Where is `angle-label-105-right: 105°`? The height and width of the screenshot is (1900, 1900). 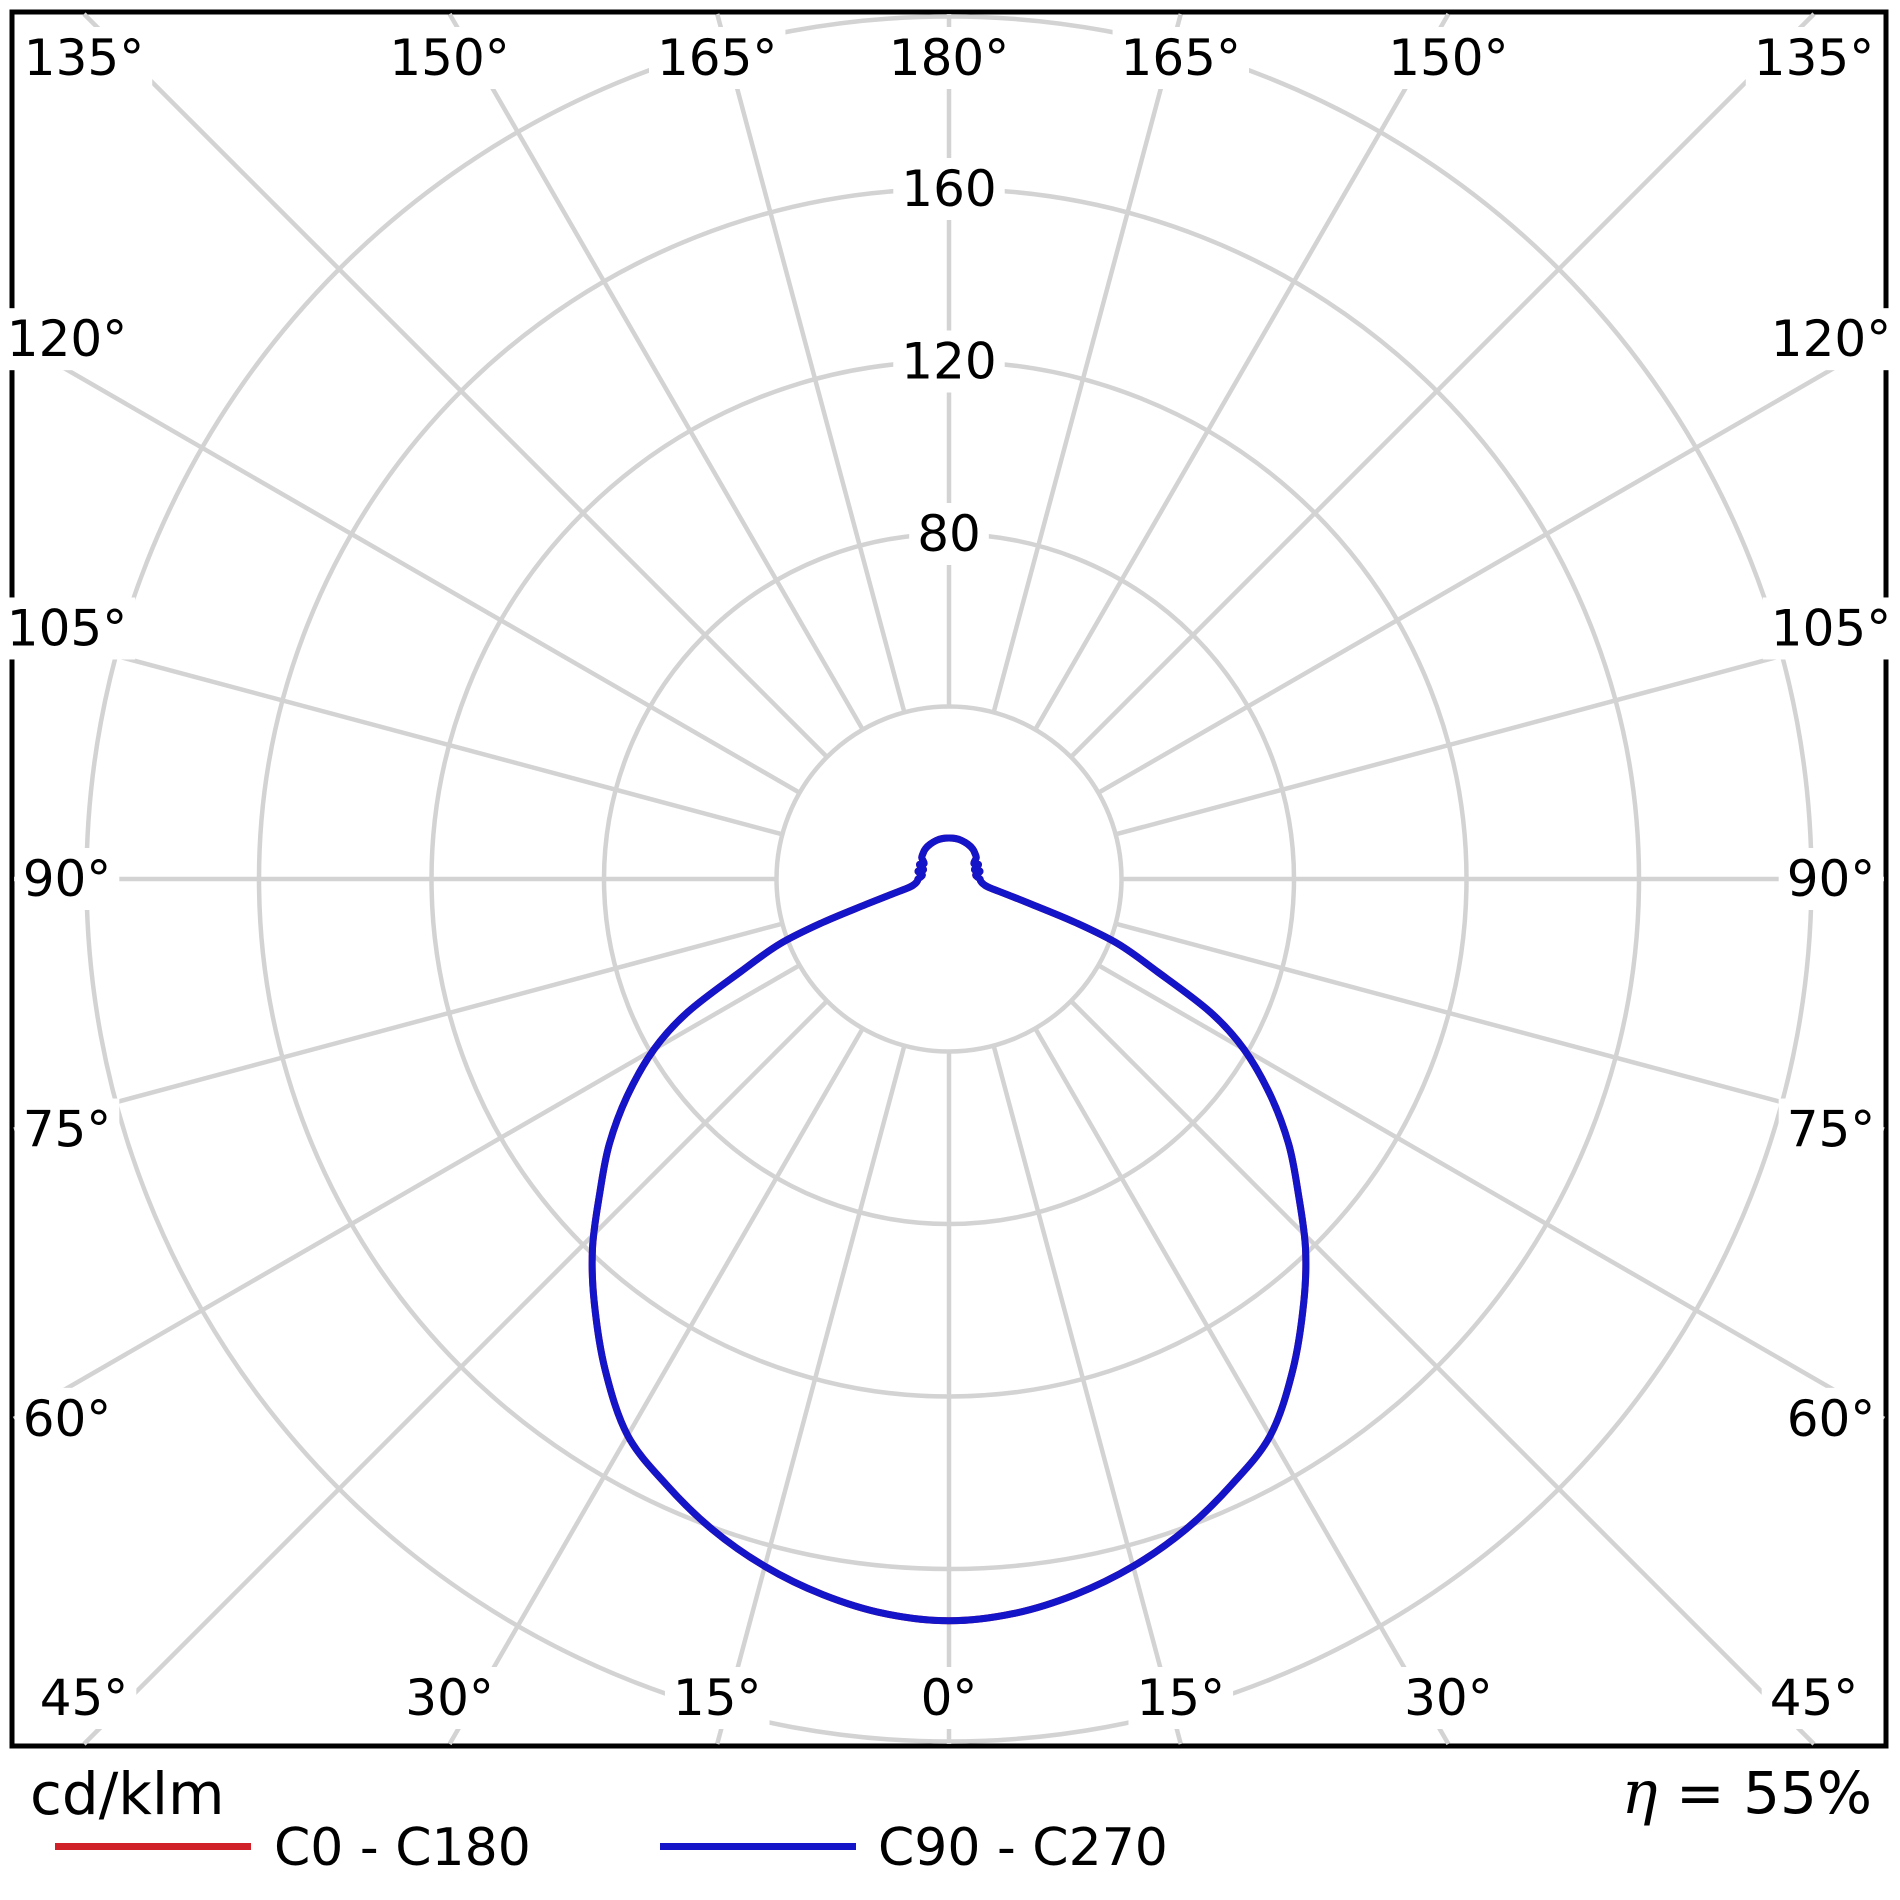
angle-label-105-right: 105° is located at coordinates (1831, 628).